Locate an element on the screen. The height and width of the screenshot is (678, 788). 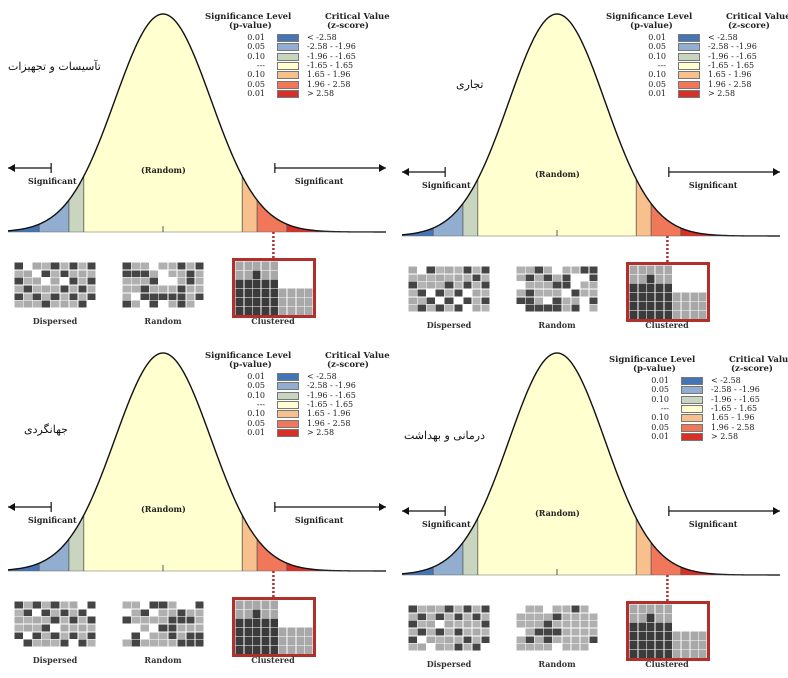
legend-zscore: 1.65 - 1.96 is located at coordinates (329, 414).